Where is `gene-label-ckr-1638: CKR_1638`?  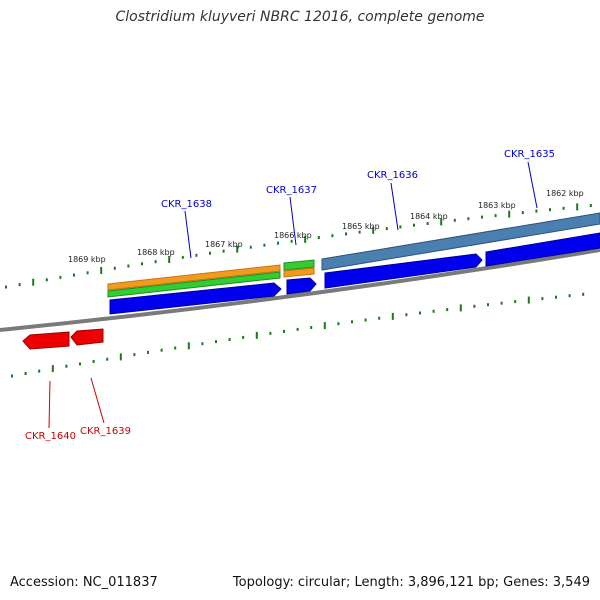
gene-label-ckr-1638: CKR_1638 is located at coordinates (186, 204).